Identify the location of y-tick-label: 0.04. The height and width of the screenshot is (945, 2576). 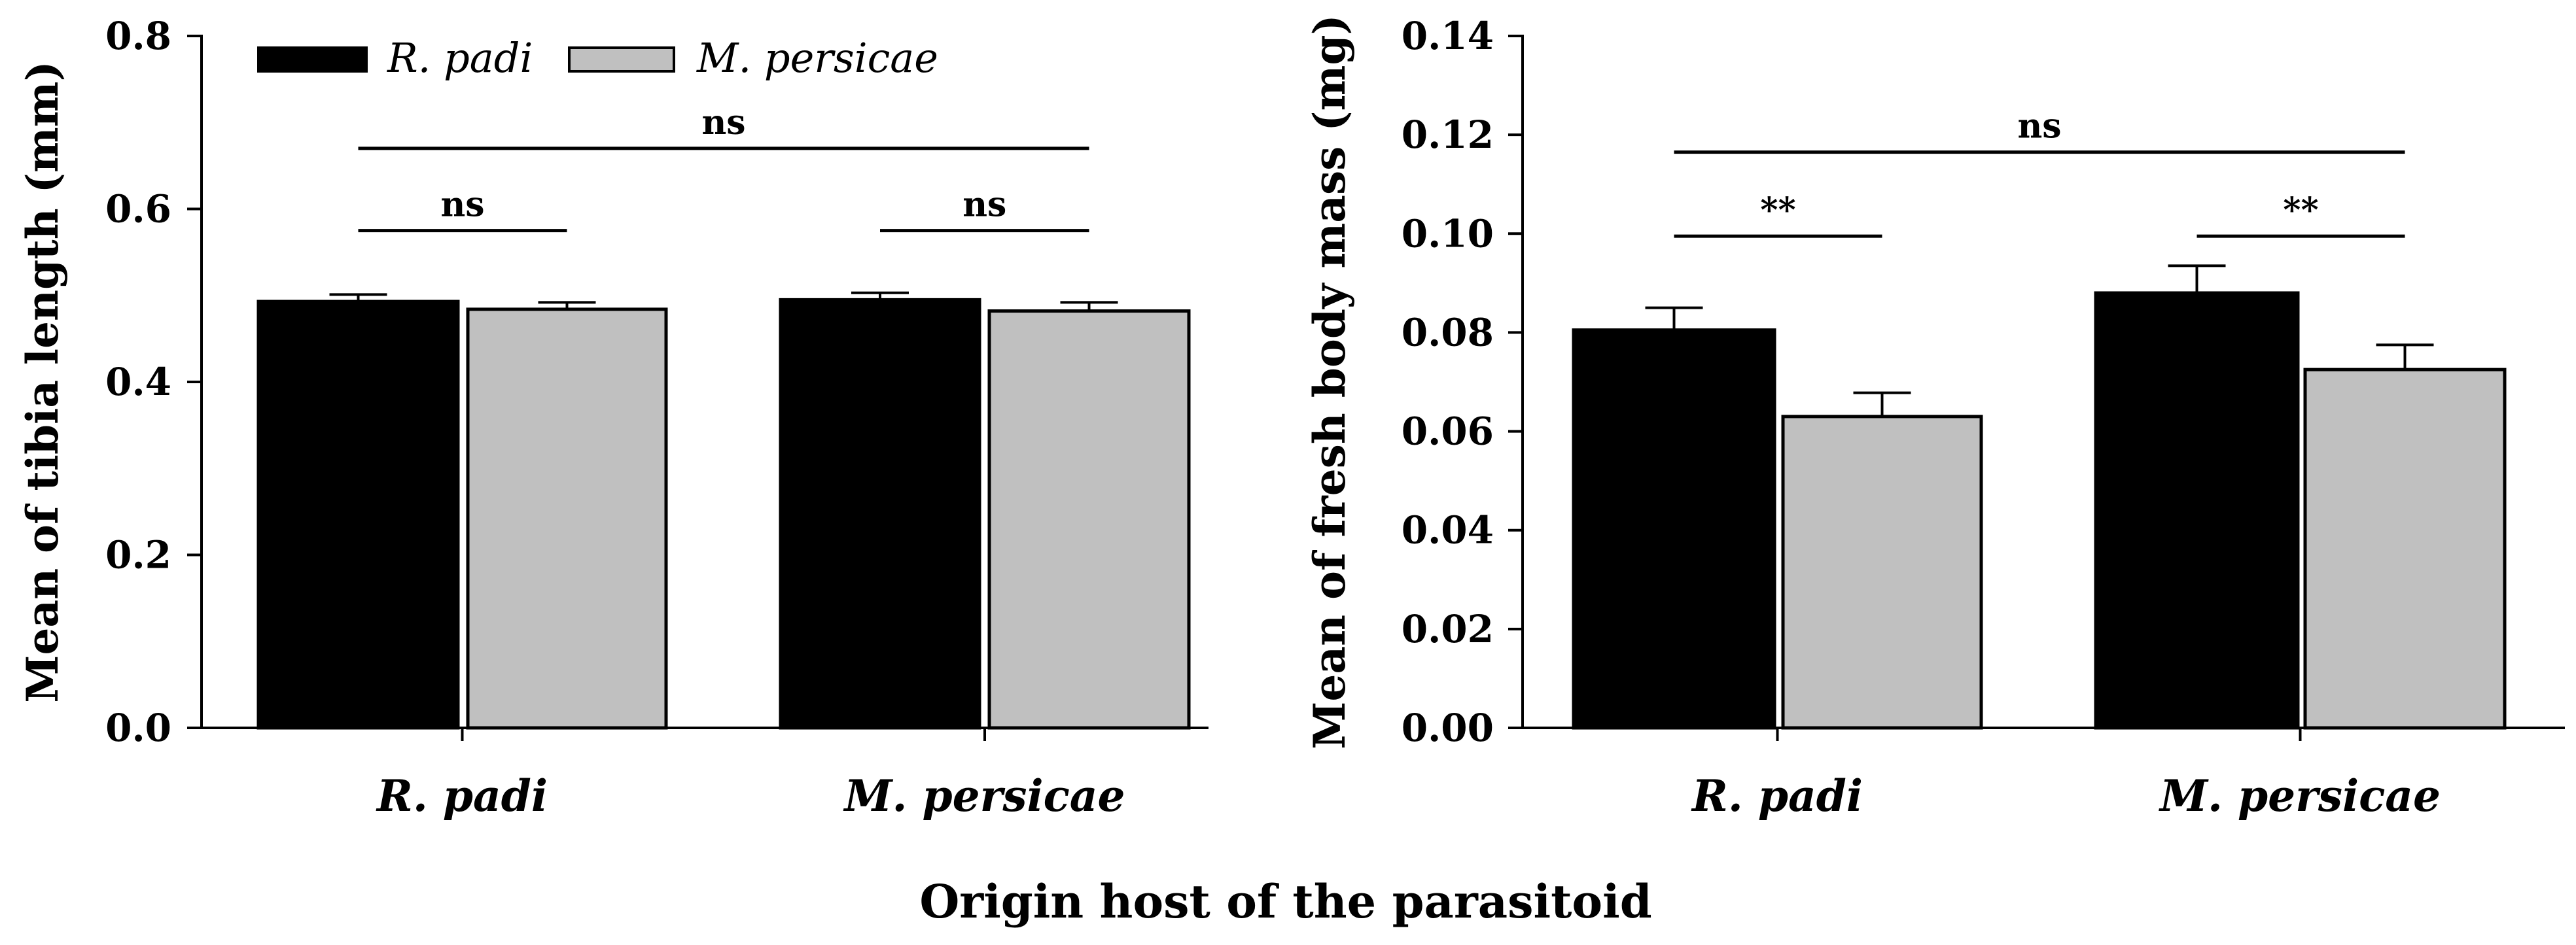
(1448, 530).